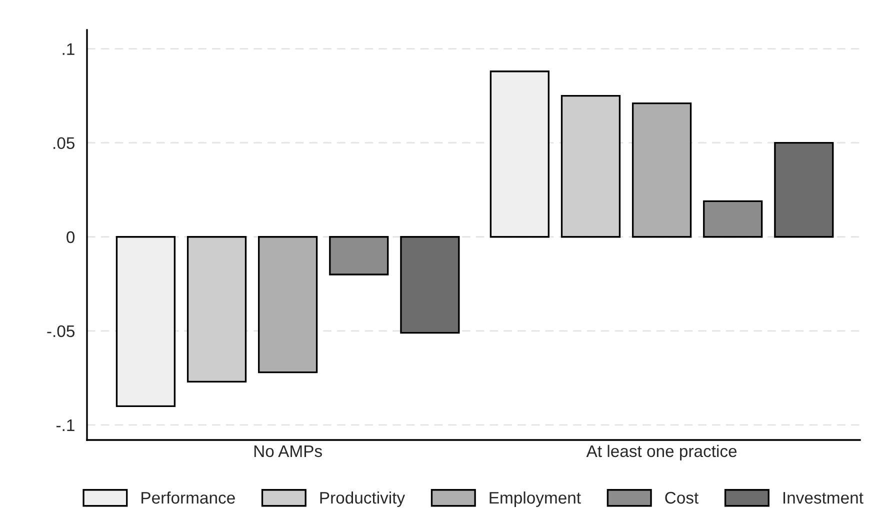 The height and width of the screenshot is (529, 872). Describe the element at coordinates (288, 451) in the screenshot. I see `x-tick-label: No AMPs` at that location.